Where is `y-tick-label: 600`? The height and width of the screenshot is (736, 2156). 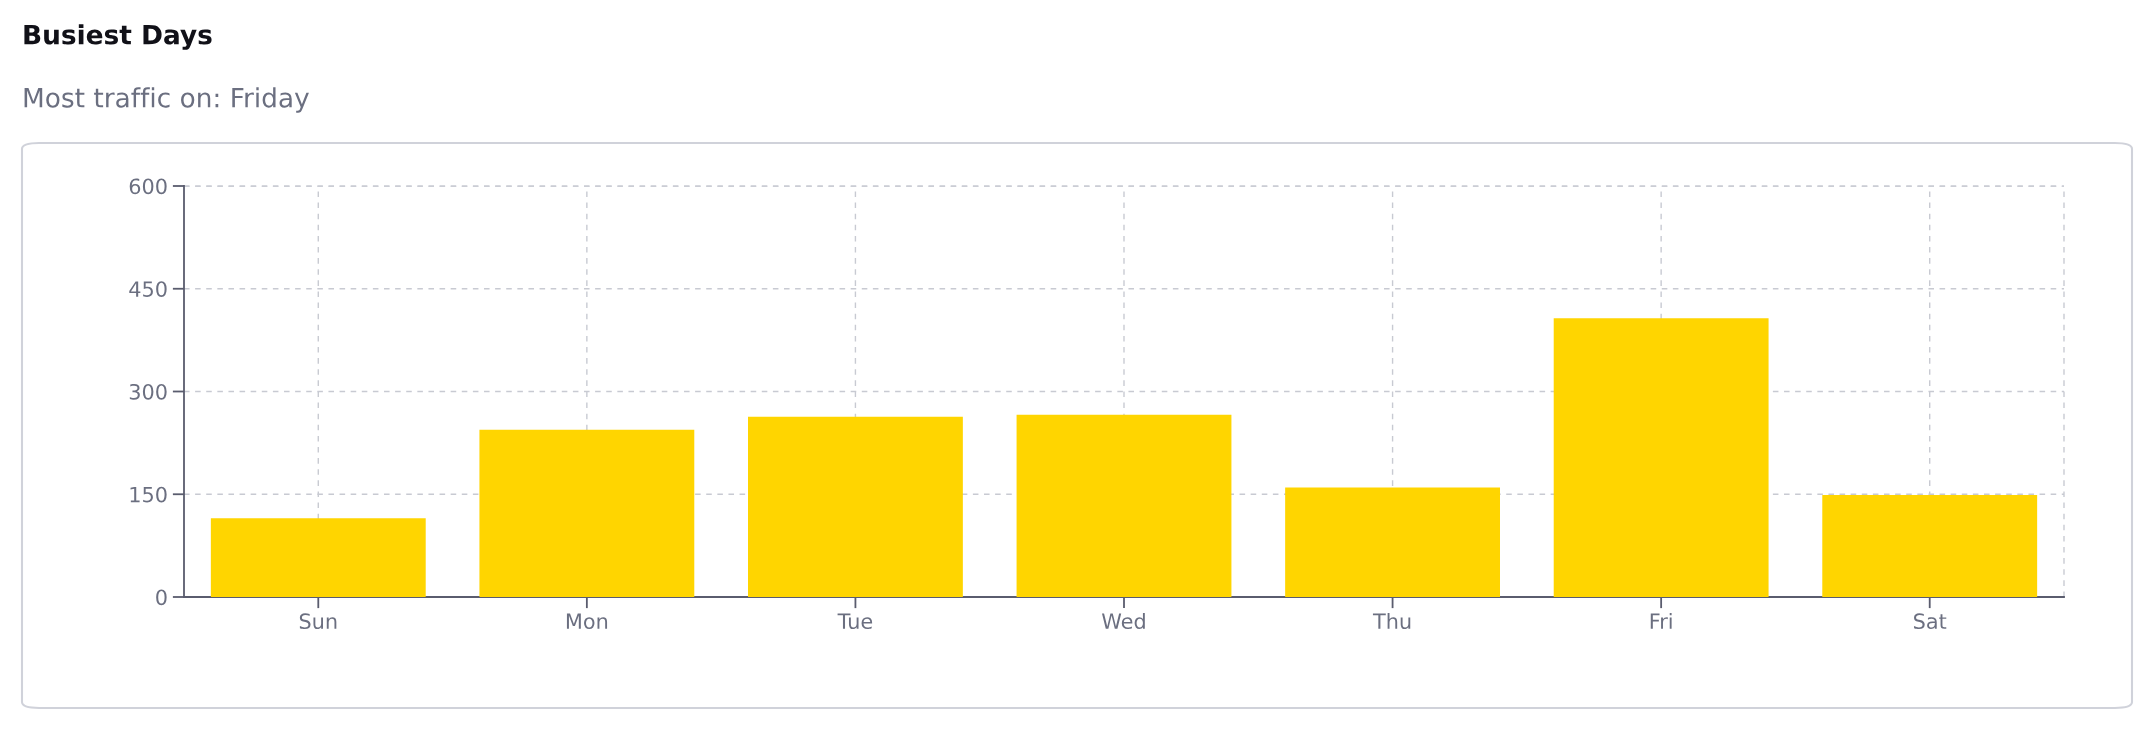 y-tick-label: 600 is located at coordinates (148, 186).